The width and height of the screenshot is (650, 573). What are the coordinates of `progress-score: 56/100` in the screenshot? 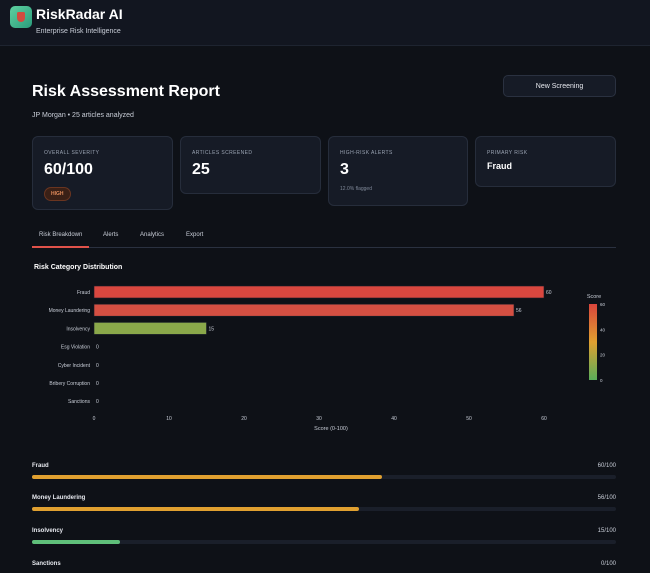 It's located at (606, 498).